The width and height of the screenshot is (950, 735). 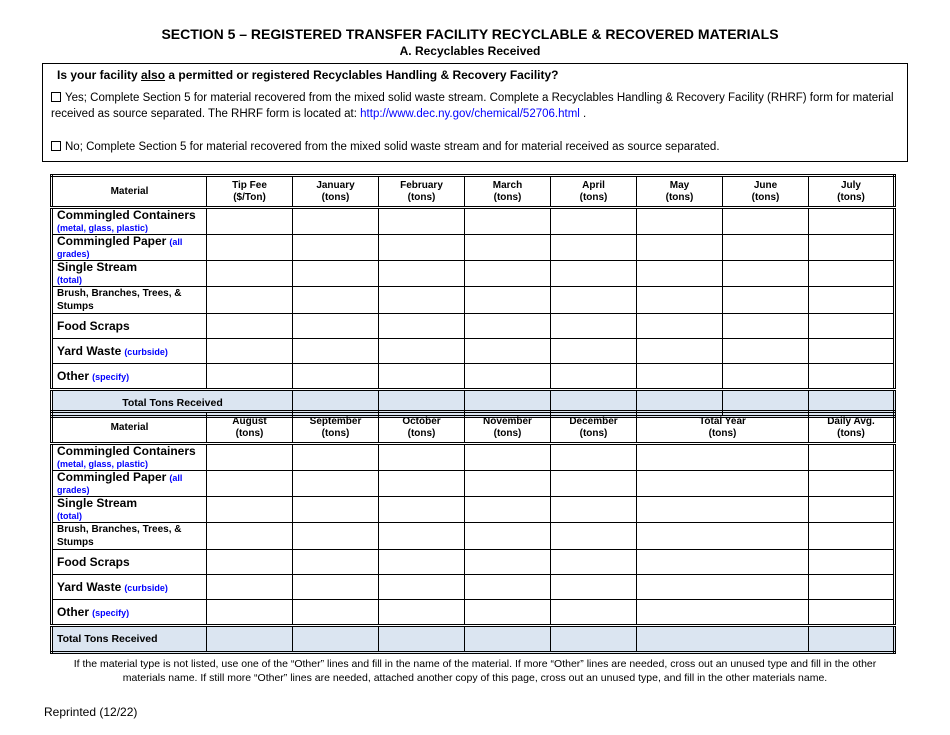 What do you see at coordinates (56, 146) in the screenshot?
I see `no-checkbox` at bounding box center [56, 146].